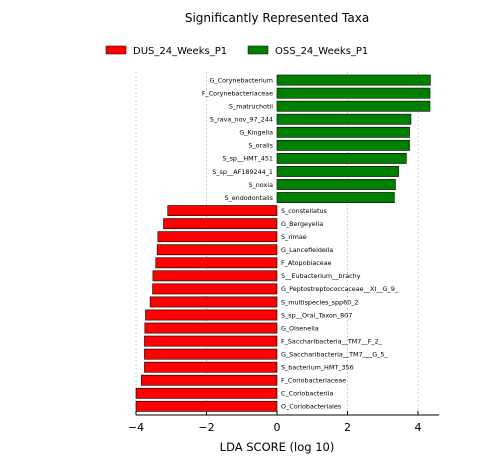 The width and height of the screenshot is (504, 464). I want to click on bar-label-S_endodontalis: S_endodontalis, so click(248, 198).